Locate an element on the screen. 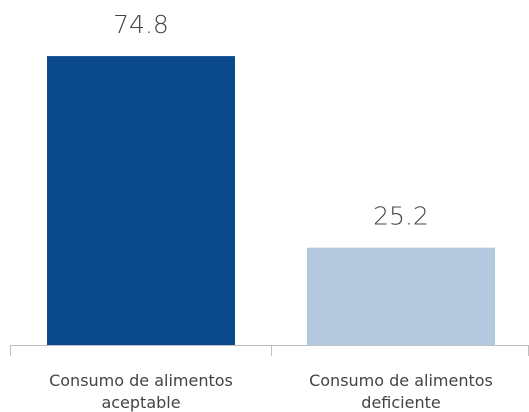 The height and width of the screenshot is (412, 529). data-label: 74.8 is located at coordinates (141, 24).